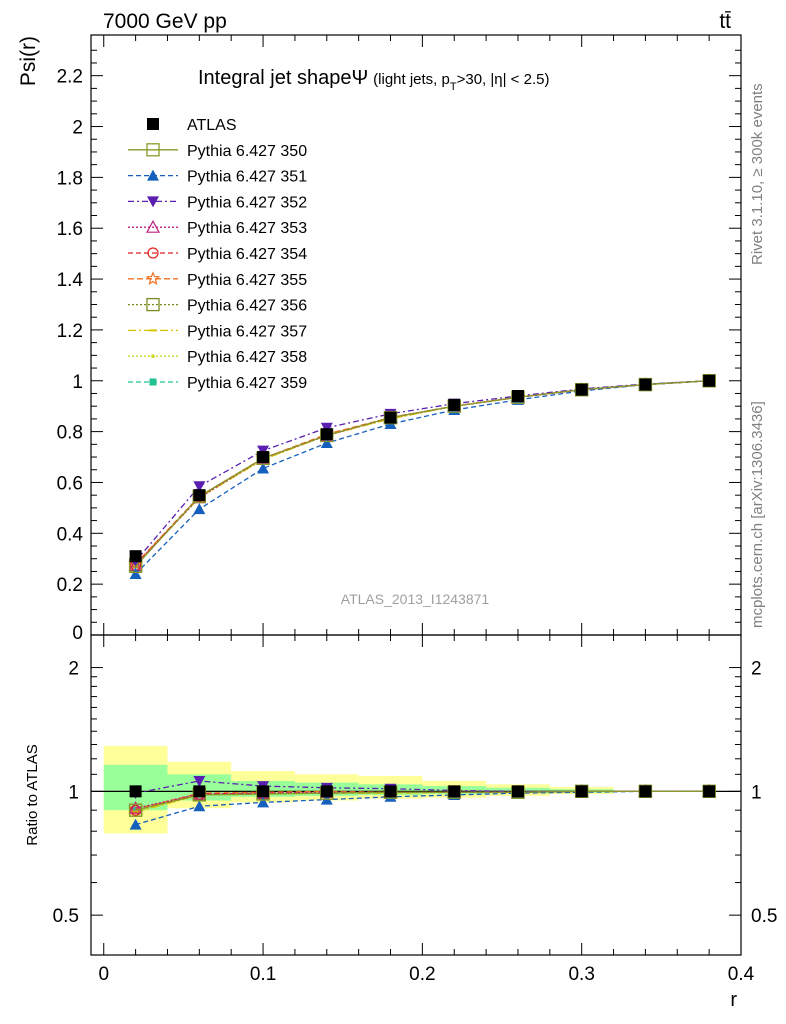 The width and height of the screenshot is (786, 1024). I want to click on ratio-y-tick-label: 0.5, so click(66, 916).